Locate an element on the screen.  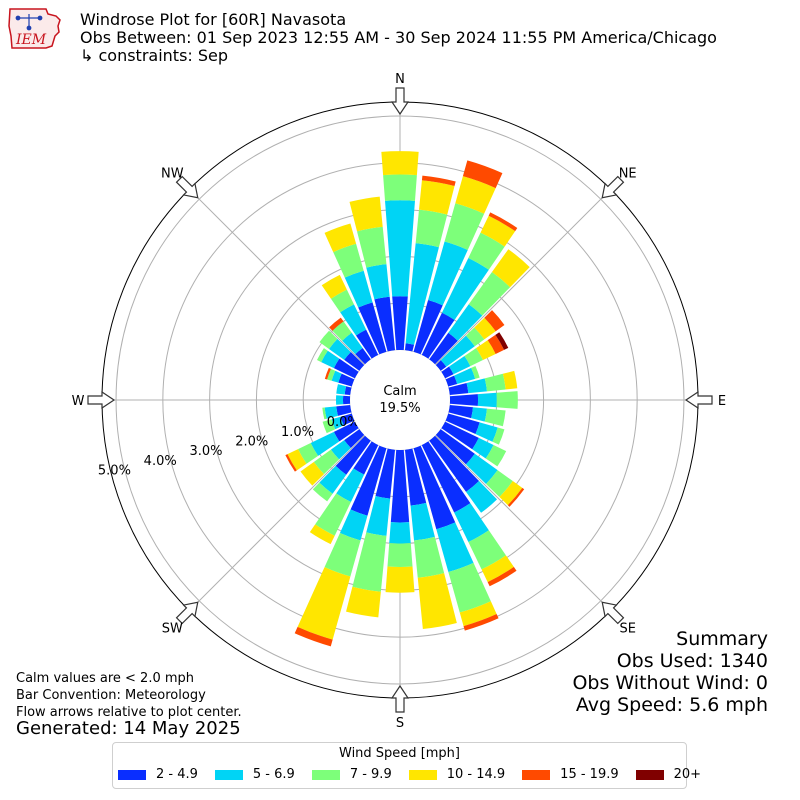
legend-item: 5 - 6.9 is located at coordinates (254, 774).